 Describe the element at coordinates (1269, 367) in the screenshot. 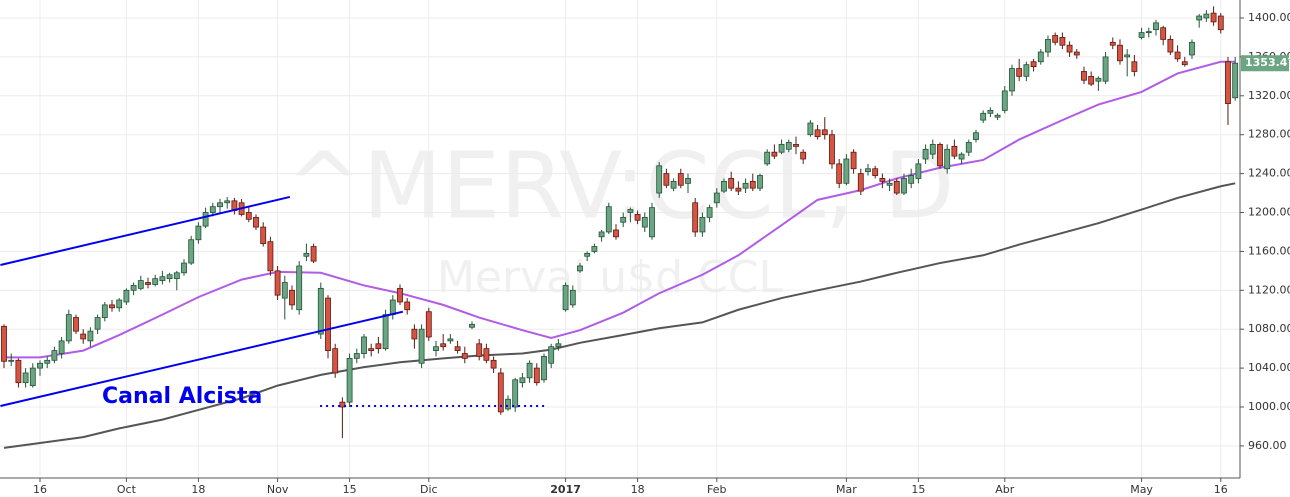

I see `y-tick-label: 1040.00` at that location.